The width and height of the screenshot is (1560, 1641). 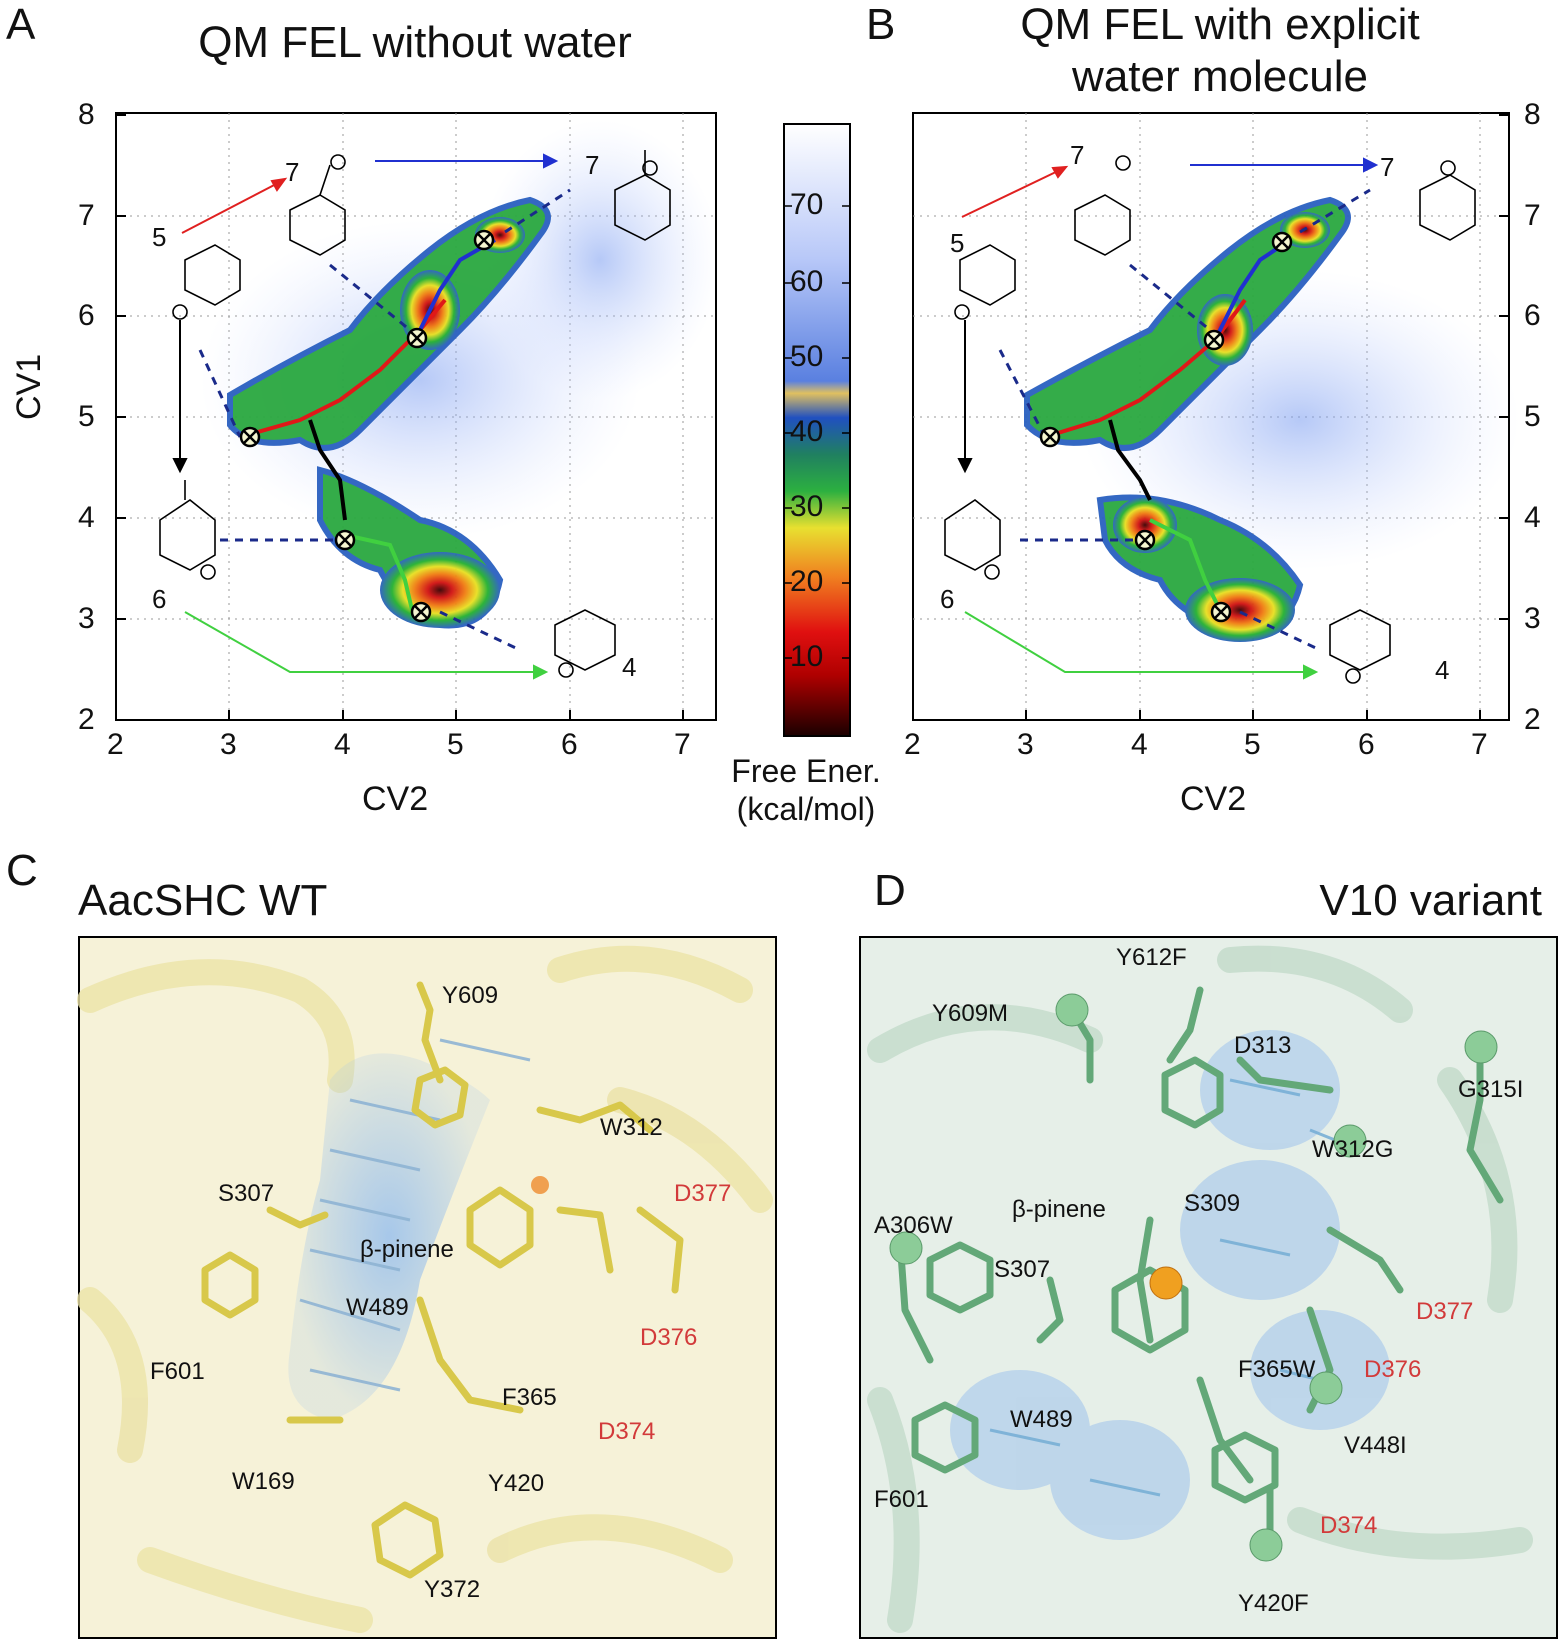 I want to click on panel-letter-a: A, so click(x=21, y=24).